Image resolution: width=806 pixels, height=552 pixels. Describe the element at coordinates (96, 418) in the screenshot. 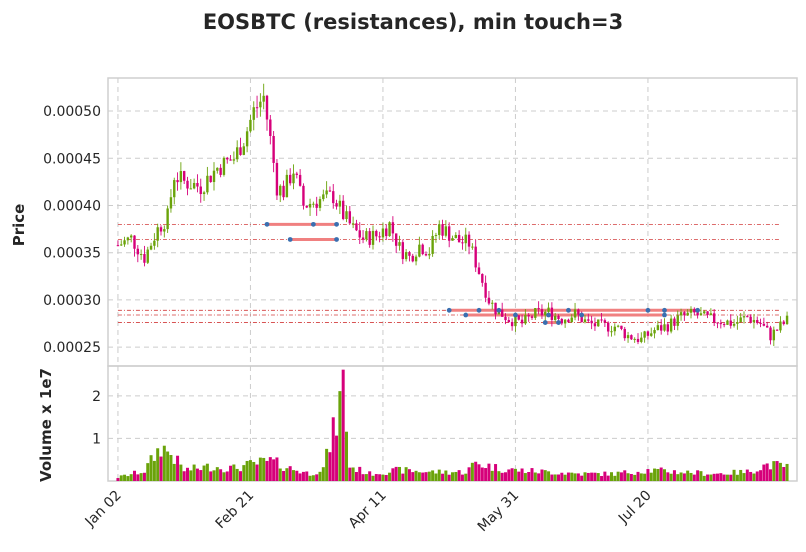

I see `volume-y-ticks: 12` at that location.